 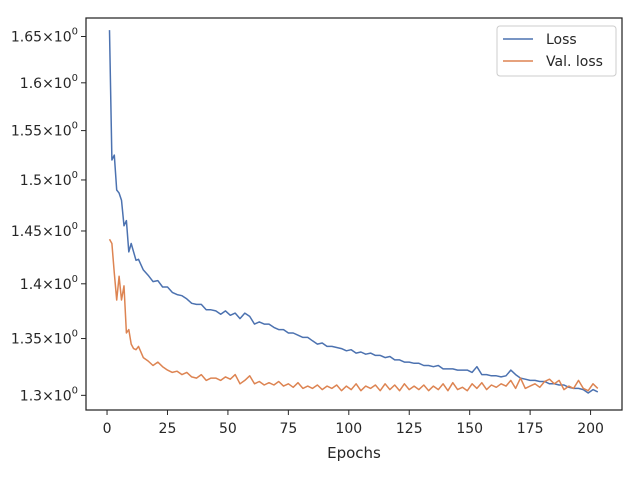 I want to click on legend-label: Val. loss, so click(x=574, y=62).